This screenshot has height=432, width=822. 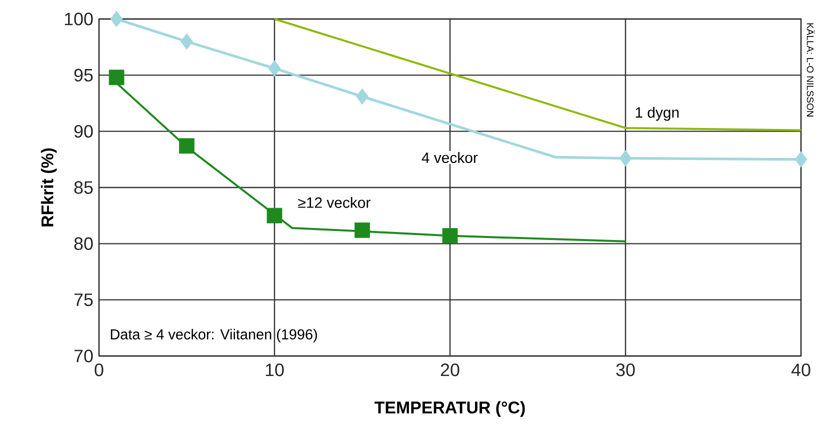 I want to click on y-tick-label: 90, so click(x=83, y=131).